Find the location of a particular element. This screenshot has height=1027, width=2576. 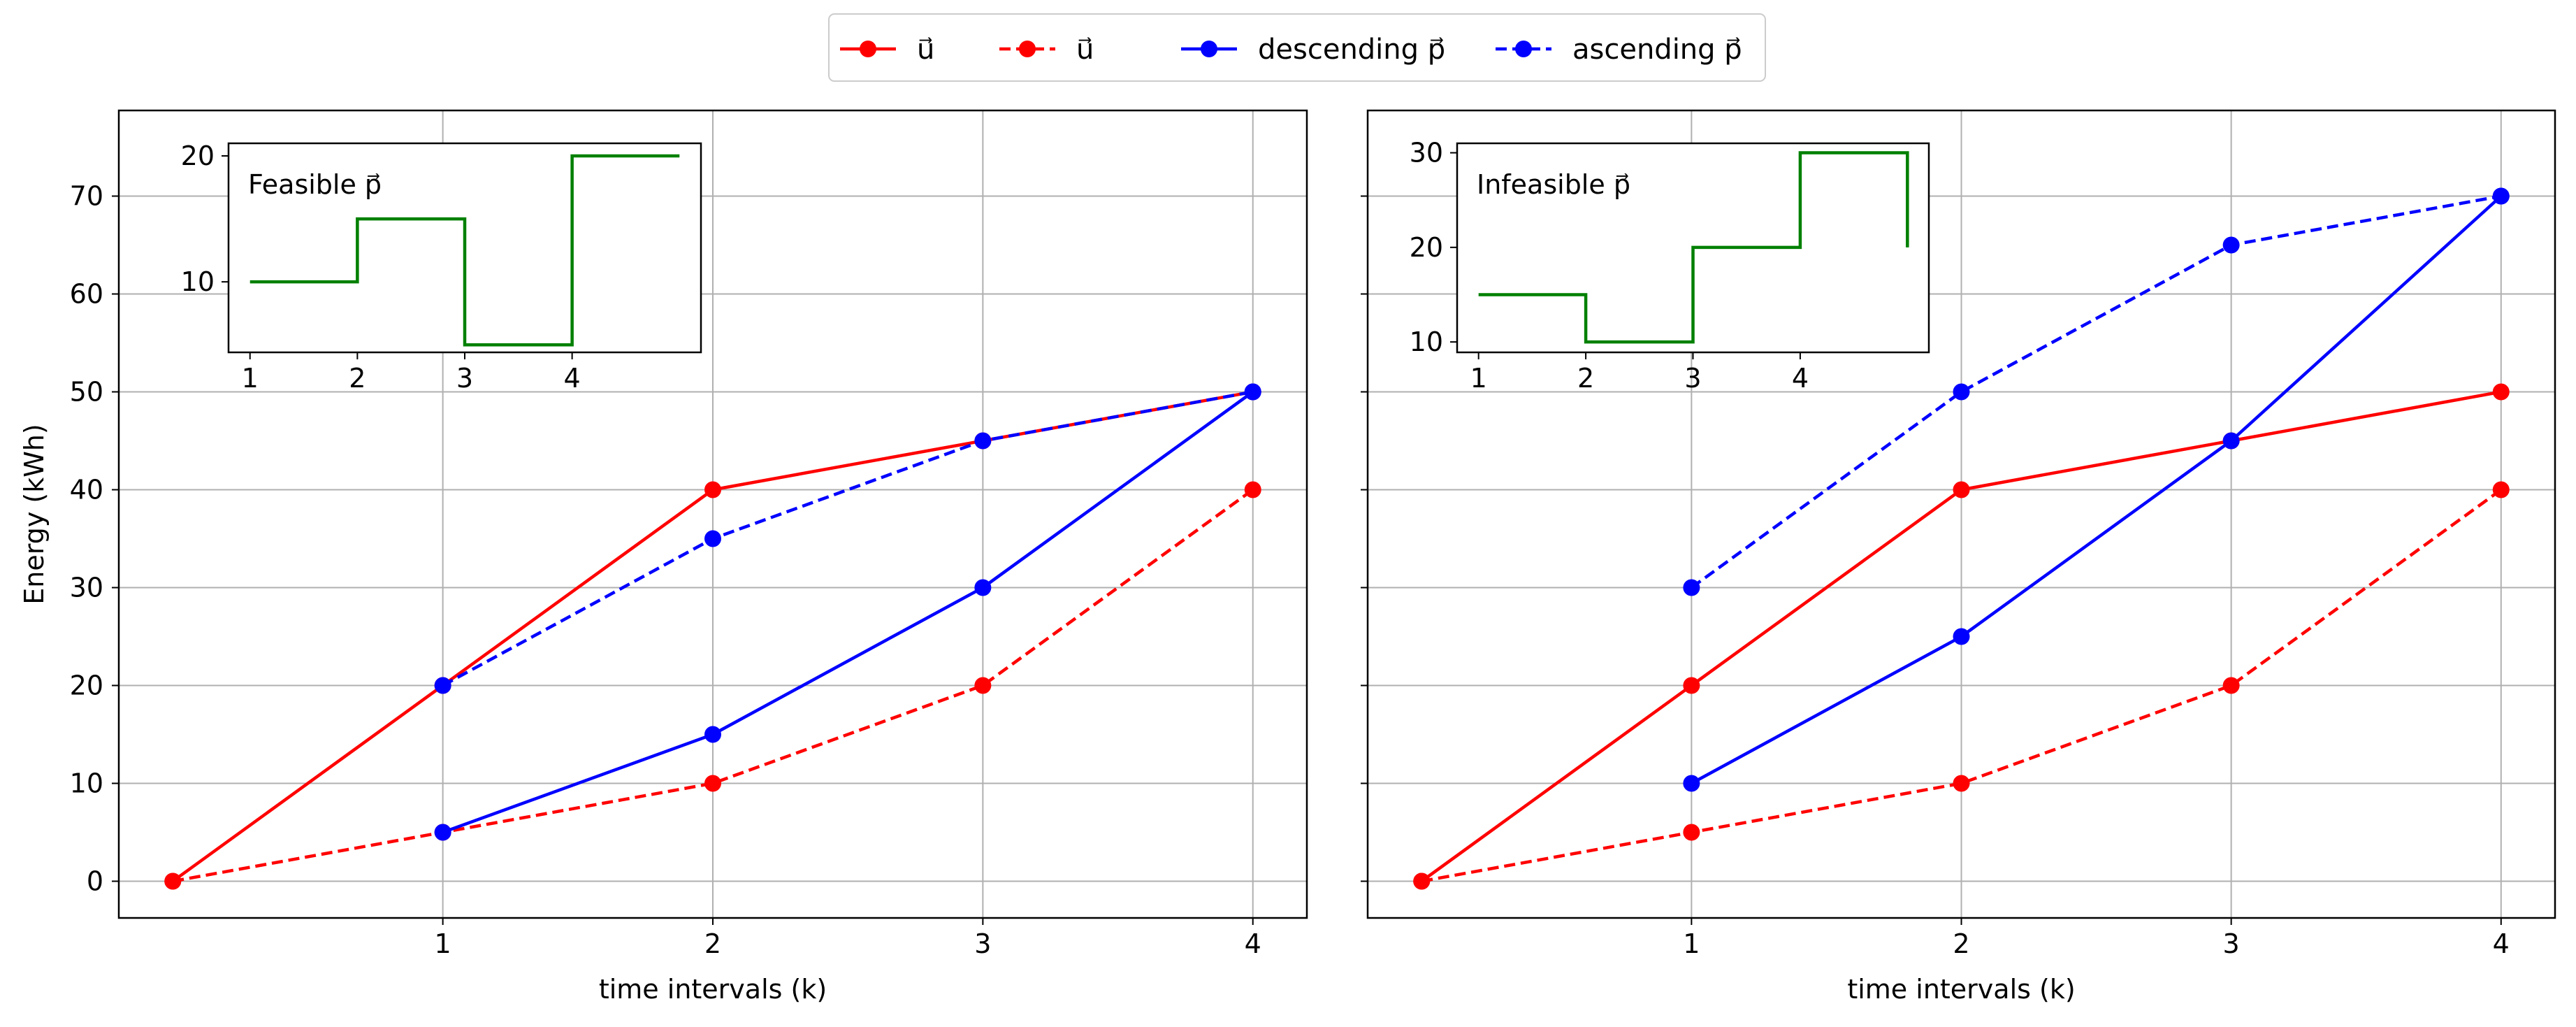

y-tick-label: 20 is located at coordinates (87, 685).